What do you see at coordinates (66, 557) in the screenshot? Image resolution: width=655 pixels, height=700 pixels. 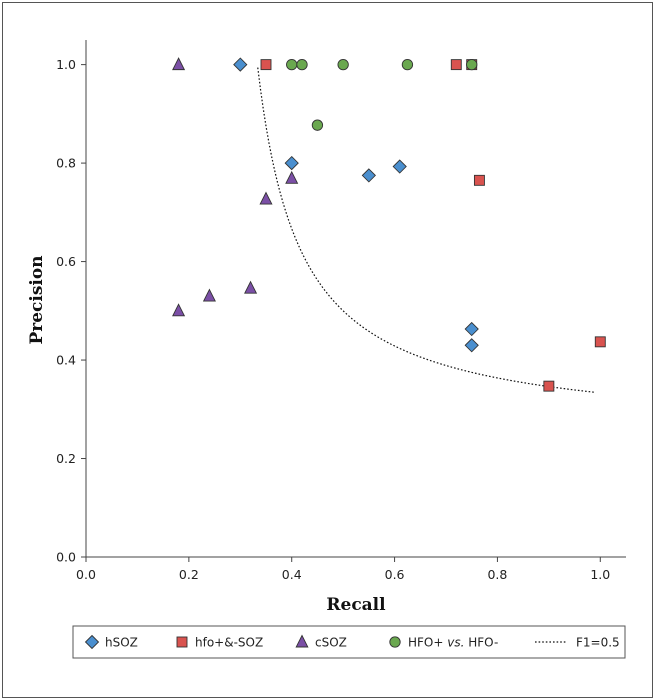 I see `y-tick-label: 0.0` at bounding box center [66, 557].